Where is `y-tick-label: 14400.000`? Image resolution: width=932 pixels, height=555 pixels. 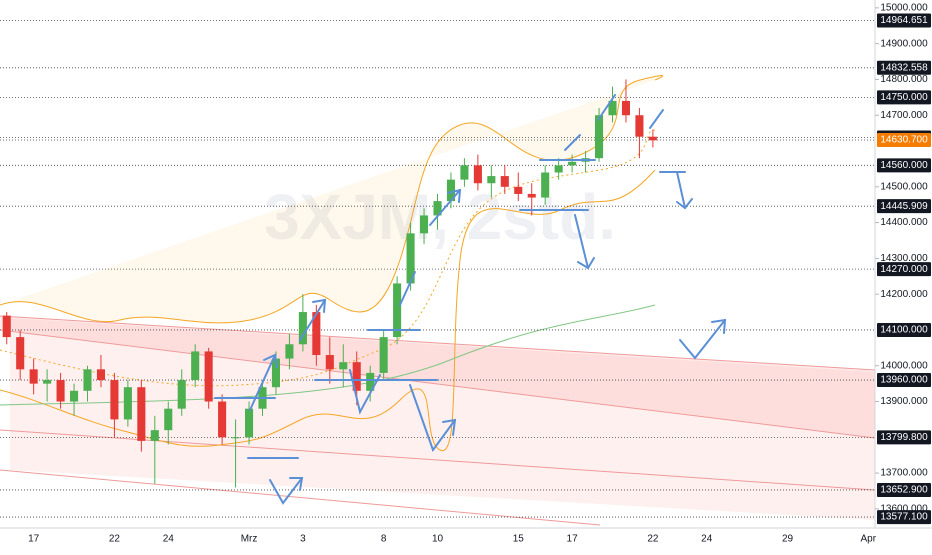
y-tick-label: 14400.000 is located at coordinates (904, 222).